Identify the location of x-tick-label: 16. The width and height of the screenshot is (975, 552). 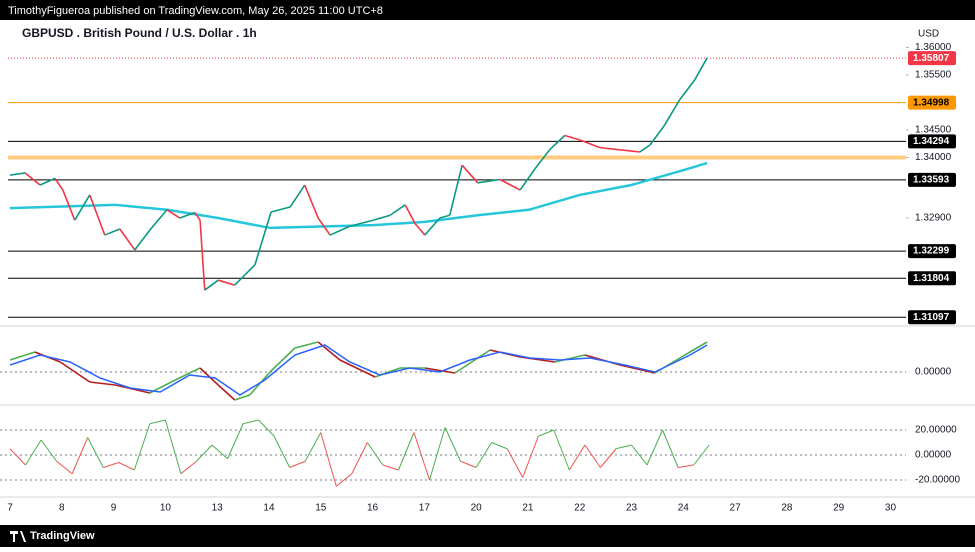
(373, 508).